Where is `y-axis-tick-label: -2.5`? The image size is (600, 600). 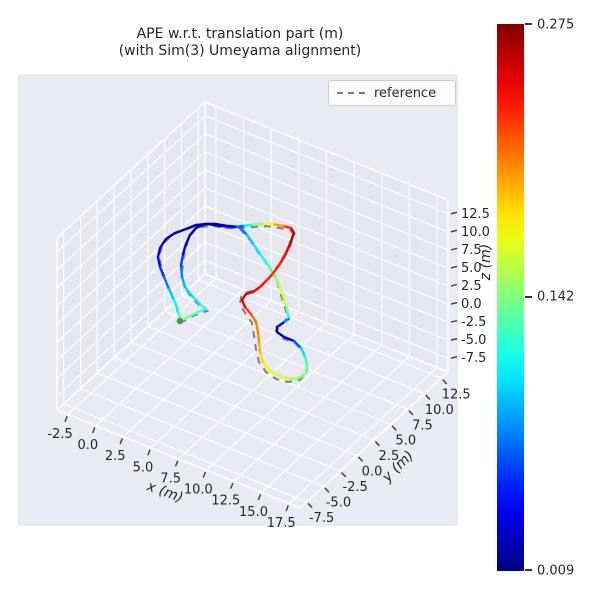
y-axis-tick-label: -2.5 is located at coordinates (354, 487).